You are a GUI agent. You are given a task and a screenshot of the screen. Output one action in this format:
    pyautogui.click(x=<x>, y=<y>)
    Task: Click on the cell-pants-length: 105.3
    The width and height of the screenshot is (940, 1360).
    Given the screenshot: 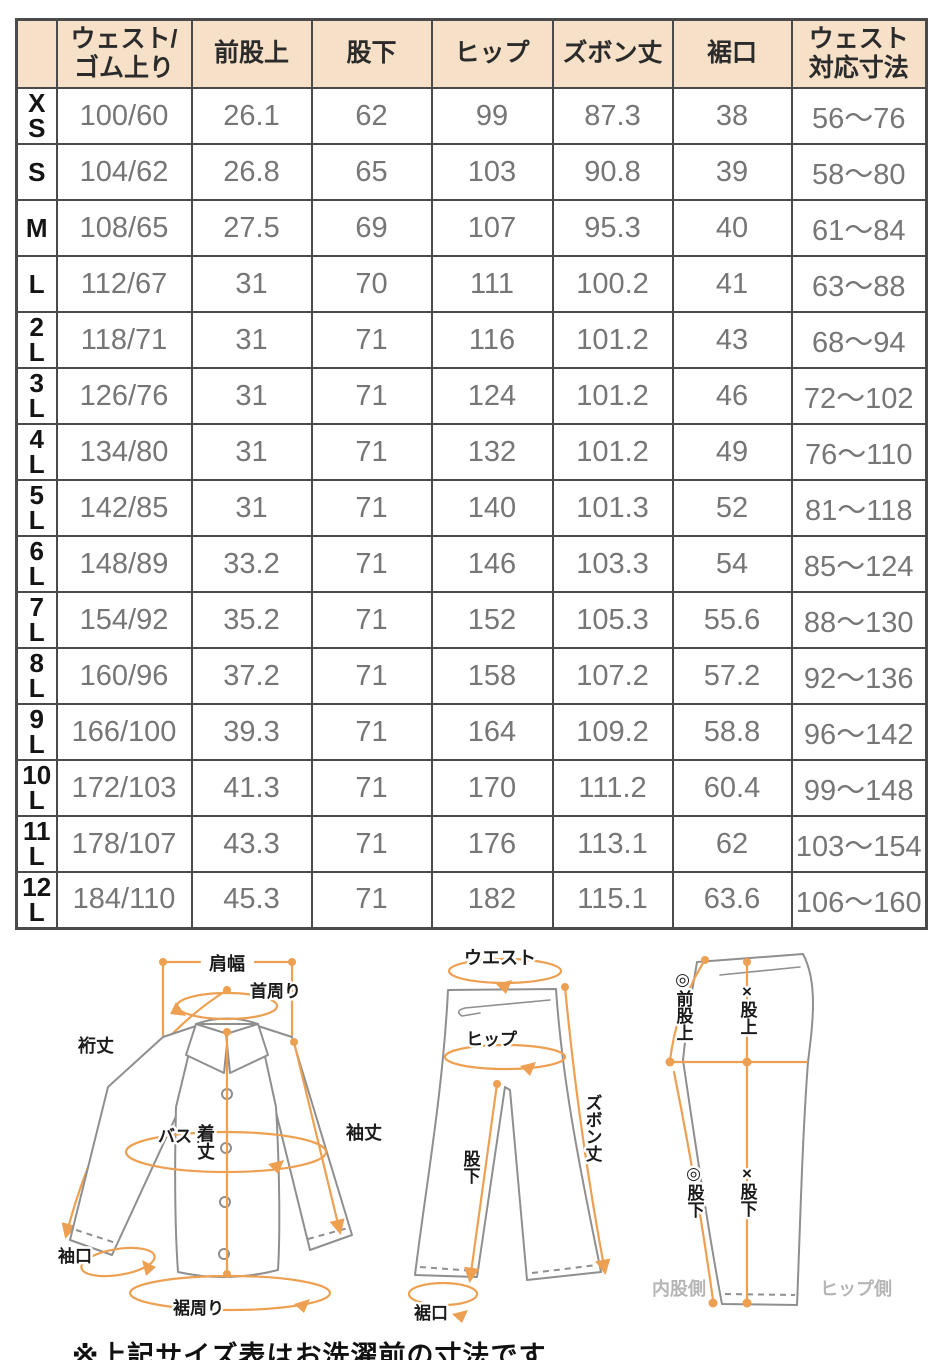 What is the action you would take?
    pyautogui.click(x=612, y=620)
    